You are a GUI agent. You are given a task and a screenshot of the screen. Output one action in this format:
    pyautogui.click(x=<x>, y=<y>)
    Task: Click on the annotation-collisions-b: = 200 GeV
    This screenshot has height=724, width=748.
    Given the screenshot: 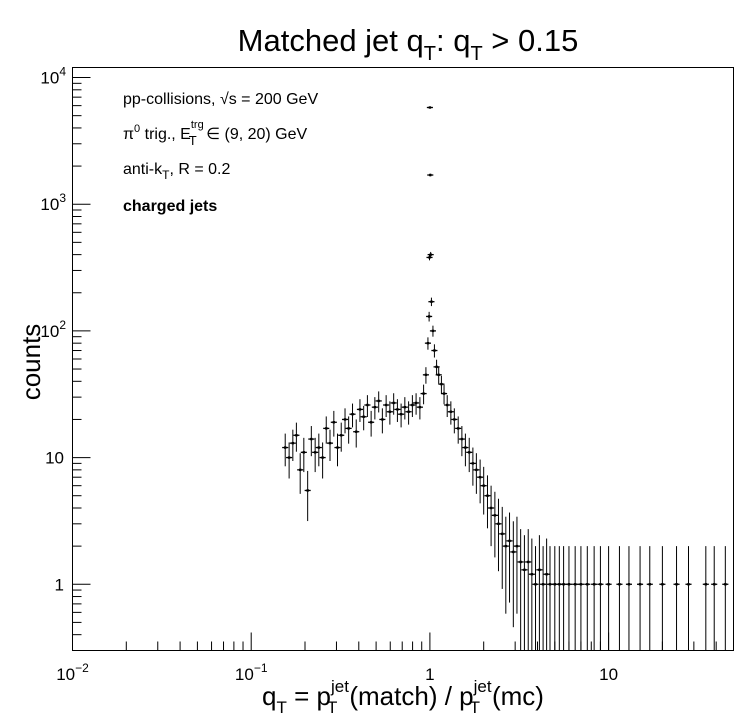 What is the action you would take?
    pyautogui.click(x=278, y=99)
    